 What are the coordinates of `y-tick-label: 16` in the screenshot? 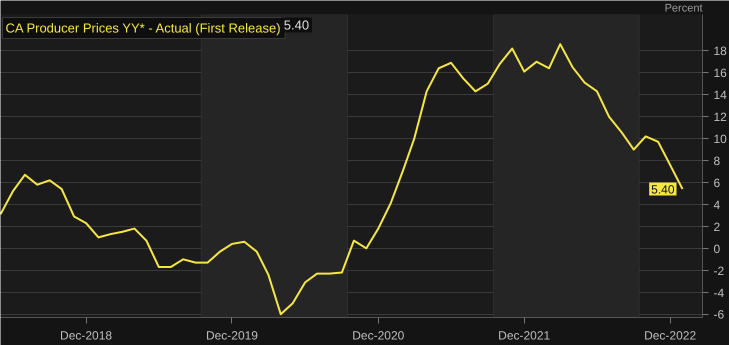 It's located at (721, 73).